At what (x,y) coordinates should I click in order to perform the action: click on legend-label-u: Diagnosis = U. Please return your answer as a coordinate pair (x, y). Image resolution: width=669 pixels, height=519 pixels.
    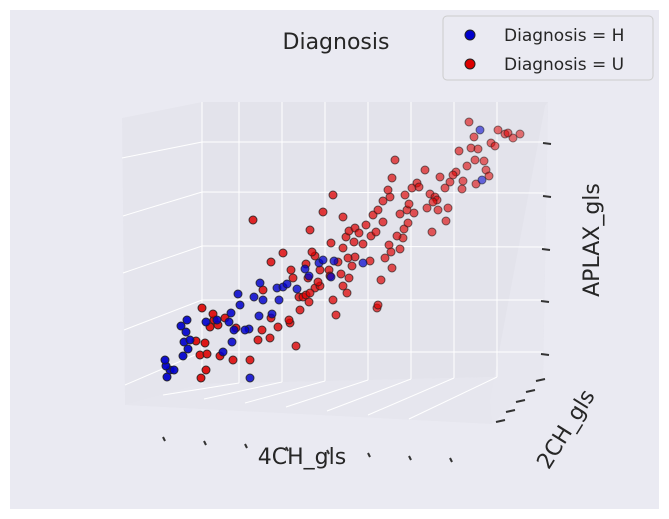
    Looking at the image, I should click on (564, 65).